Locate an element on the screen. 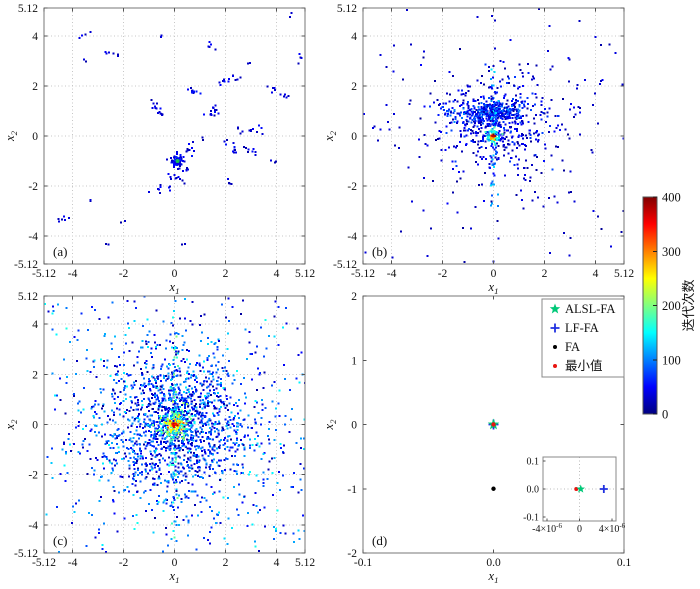 This screenshot has width=700, height=589. legend-item-label: 最小值 is located at coordinates (584, 365).